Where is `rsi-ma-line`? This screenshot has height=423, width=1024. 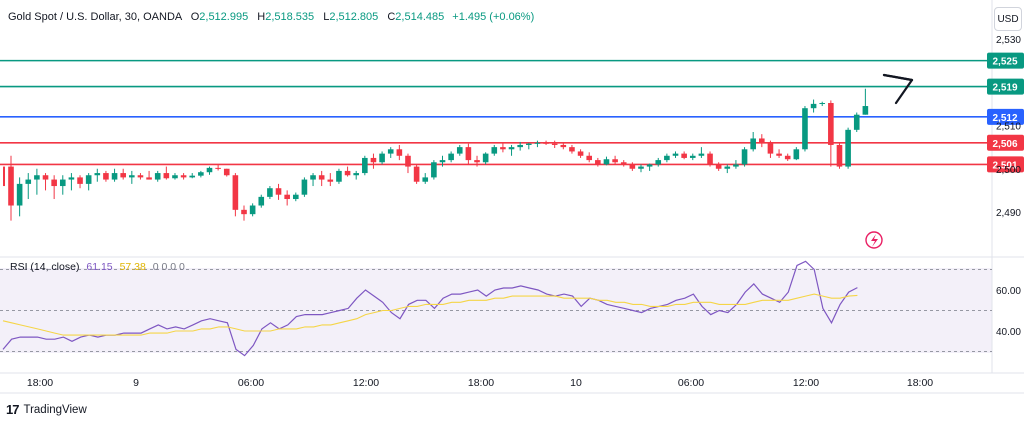 rsi-ma-line is located at coordinates (430, 314).